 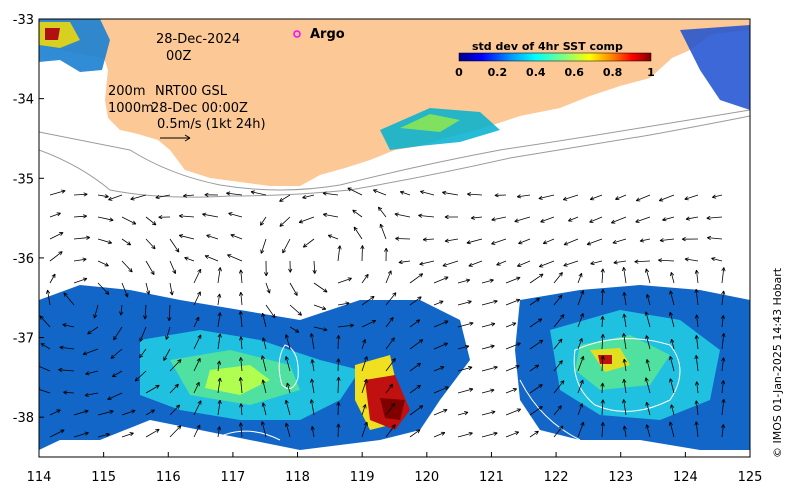 What do you see at coordinates (394, 150) in the screenshot?
I see `contour-200m` at bounding box center [394, 150].